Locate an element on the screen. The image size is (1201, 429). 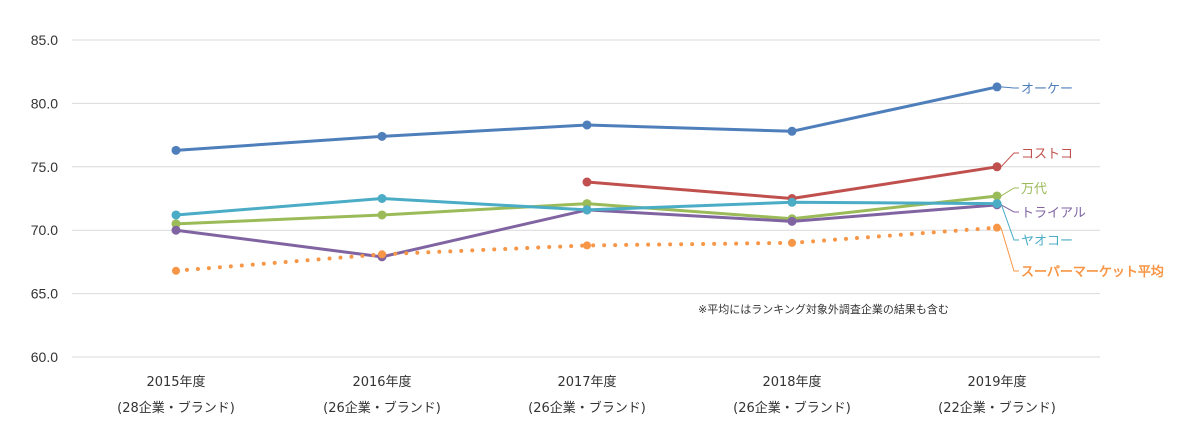
x-tick-count: (28企業・ブランド) is located at coordinates (176, 408).